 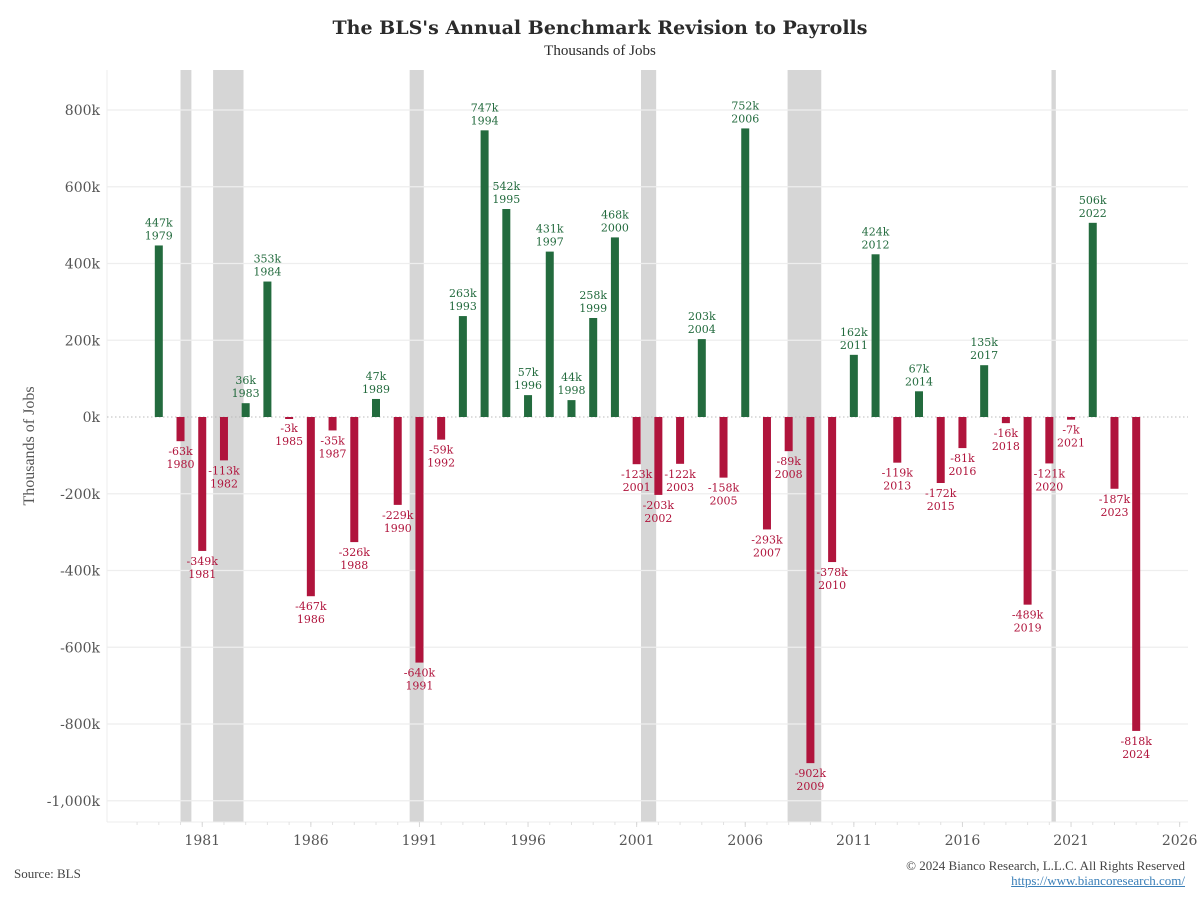 I want to click on x-tick-label: 2011, so click(x=854, y=841).